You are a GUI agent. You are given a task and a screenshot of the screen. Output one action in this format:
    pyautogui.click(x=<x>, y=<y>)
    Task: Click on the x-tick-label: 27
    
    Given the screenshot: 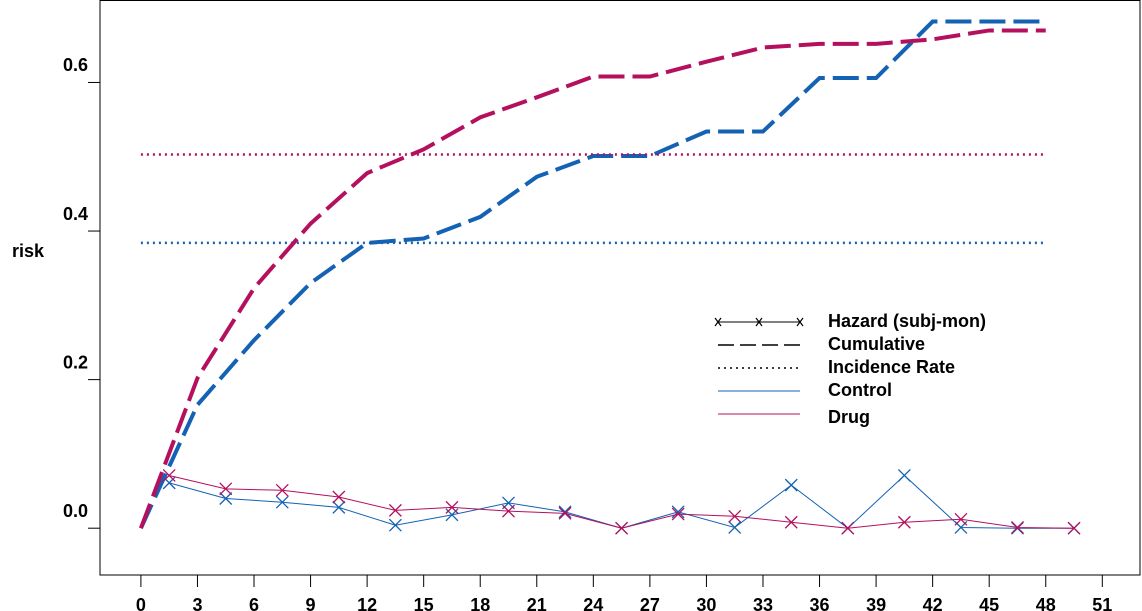 What is the action you would take?
    pyautogui.click(x=650, y=603)
    